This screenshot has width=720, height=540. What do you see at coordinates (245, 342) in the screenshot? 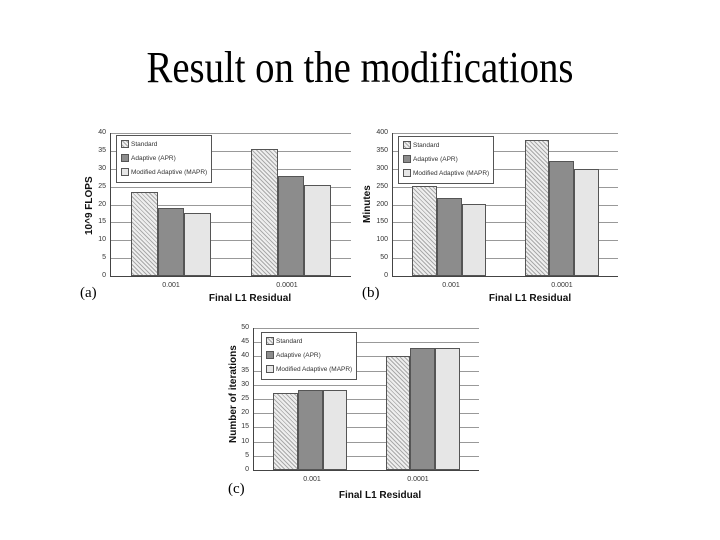
I see `y-tick-label: 45` at bounding box center [245, 342].